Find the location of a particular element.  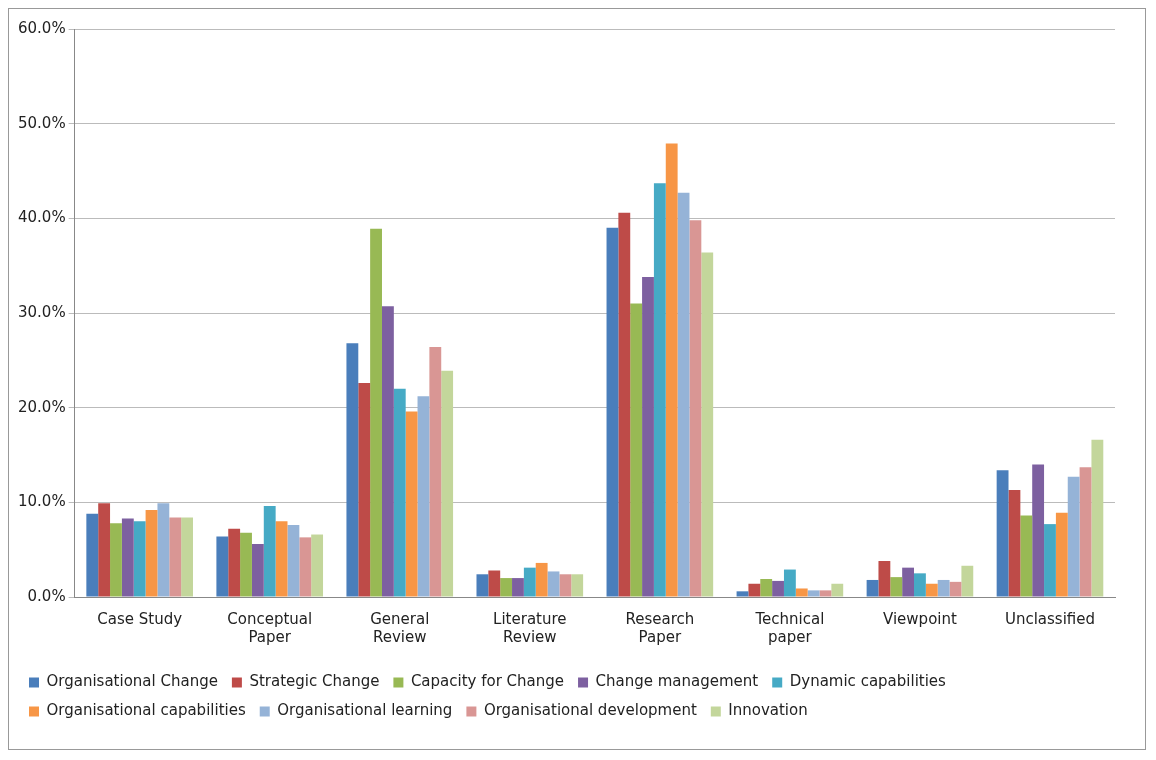

x-tick-label: Case Study is located at coordinates (140, 618).